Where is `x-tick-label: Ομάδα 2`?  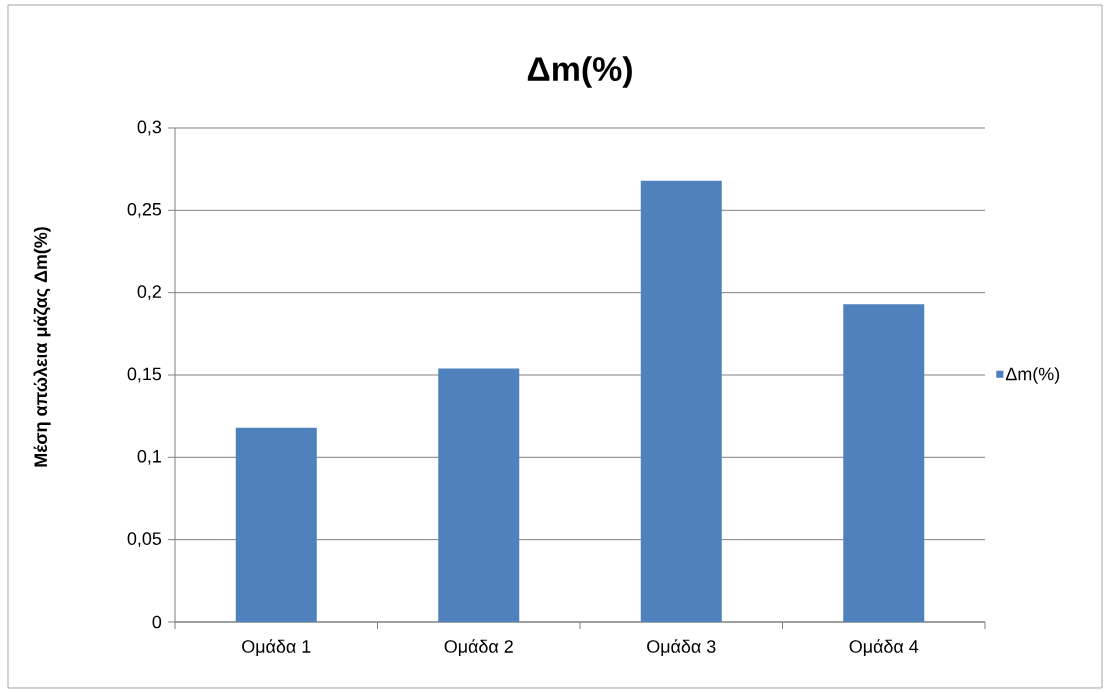
x-tick-label: Ομάδα 2 is located at coordinates (478, 648).